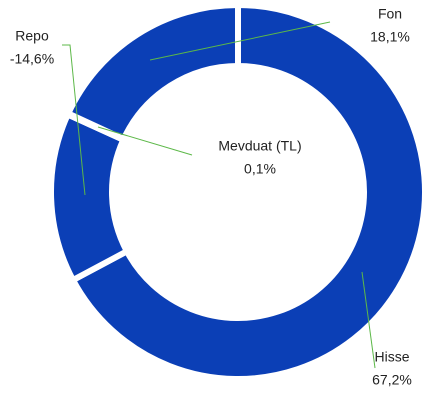  Describe the element at coordinates (32, 36) in the screenshot. I see `category-label: Repo` at that location.